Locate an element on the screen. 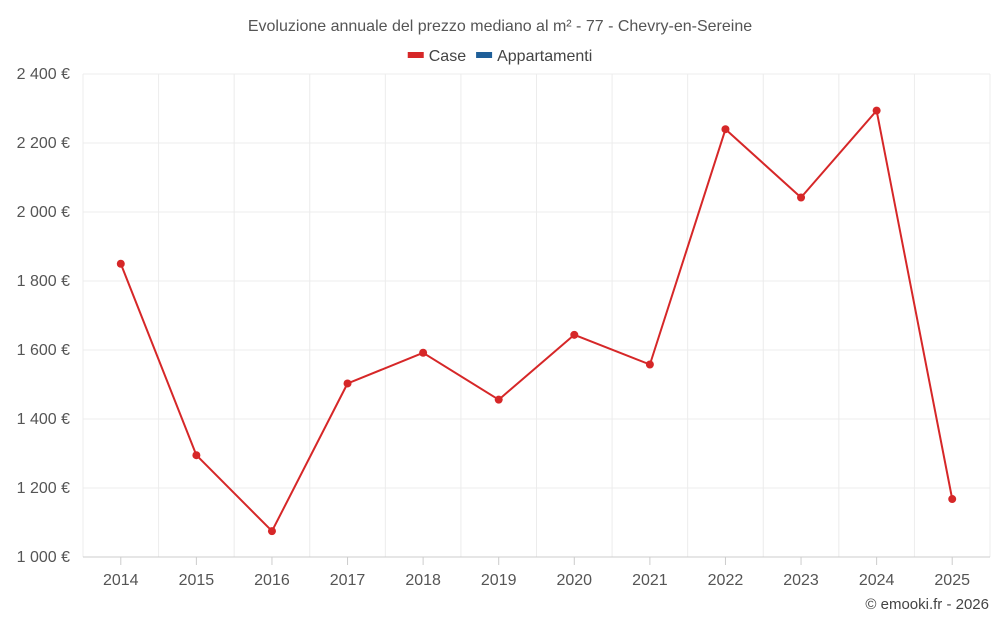  x-tick-label: 2017 is located at coordinates (348, 580).